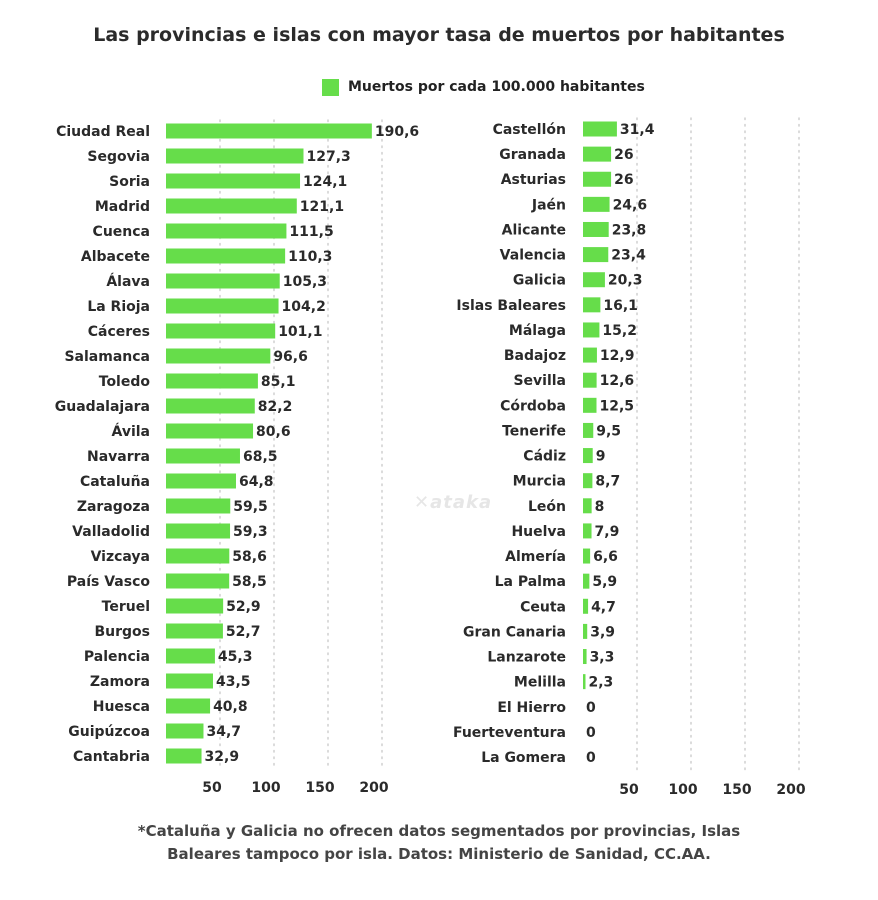 Image resolution: width=878 pixels, height=900 pixels. What do you see at coordinates (129, 182) in the screenshot?
I see `category-label: Soria` at bounding box center [129, 182].